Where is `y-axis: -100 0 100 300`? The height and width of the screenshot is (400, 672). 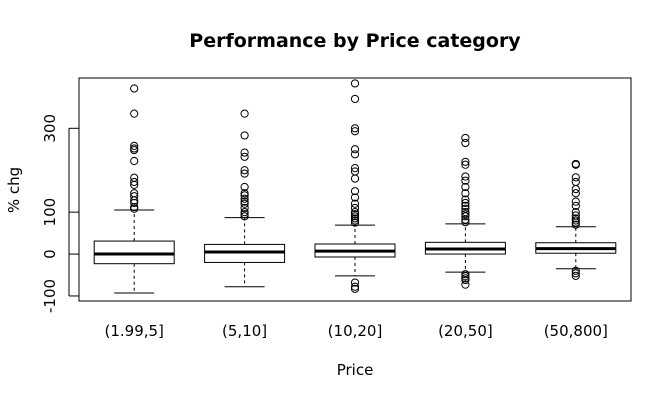
y-axis: -100 0 100 300 is located at coordinates (60, 213).